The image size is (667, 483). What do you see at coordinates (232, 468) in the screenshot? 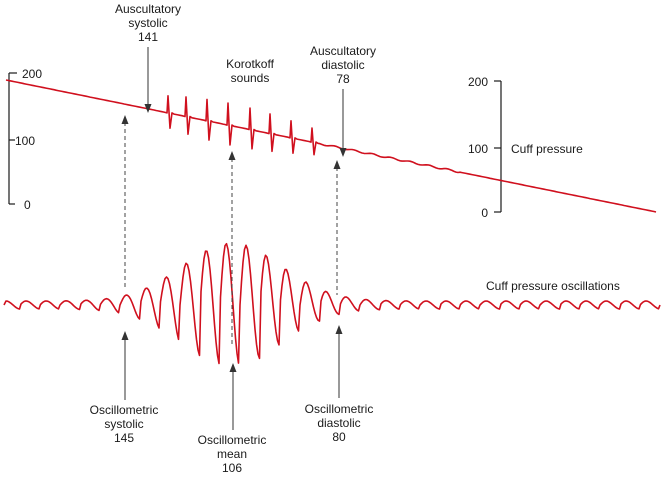
I see `oscillometric-mean-value: 106` at bounding box center [232, 468].